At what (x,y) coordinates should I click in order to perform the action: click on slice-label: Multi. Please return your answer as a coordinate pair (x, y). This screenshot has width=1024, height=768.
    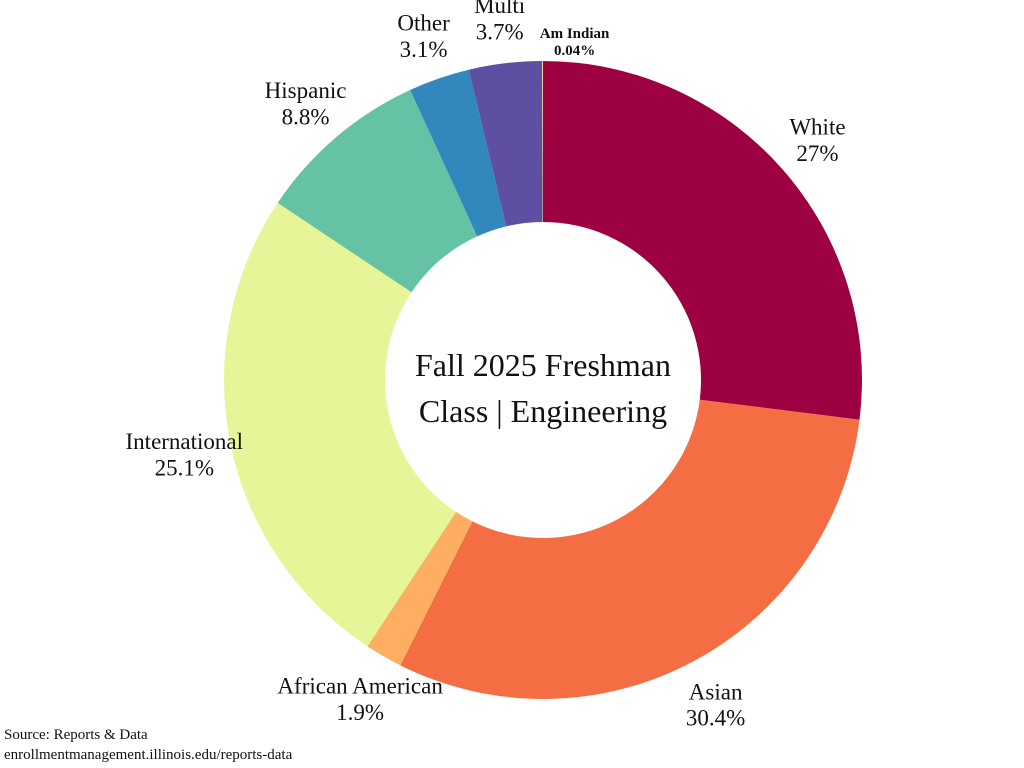
    Looking at the image, I should click on (499, 9).